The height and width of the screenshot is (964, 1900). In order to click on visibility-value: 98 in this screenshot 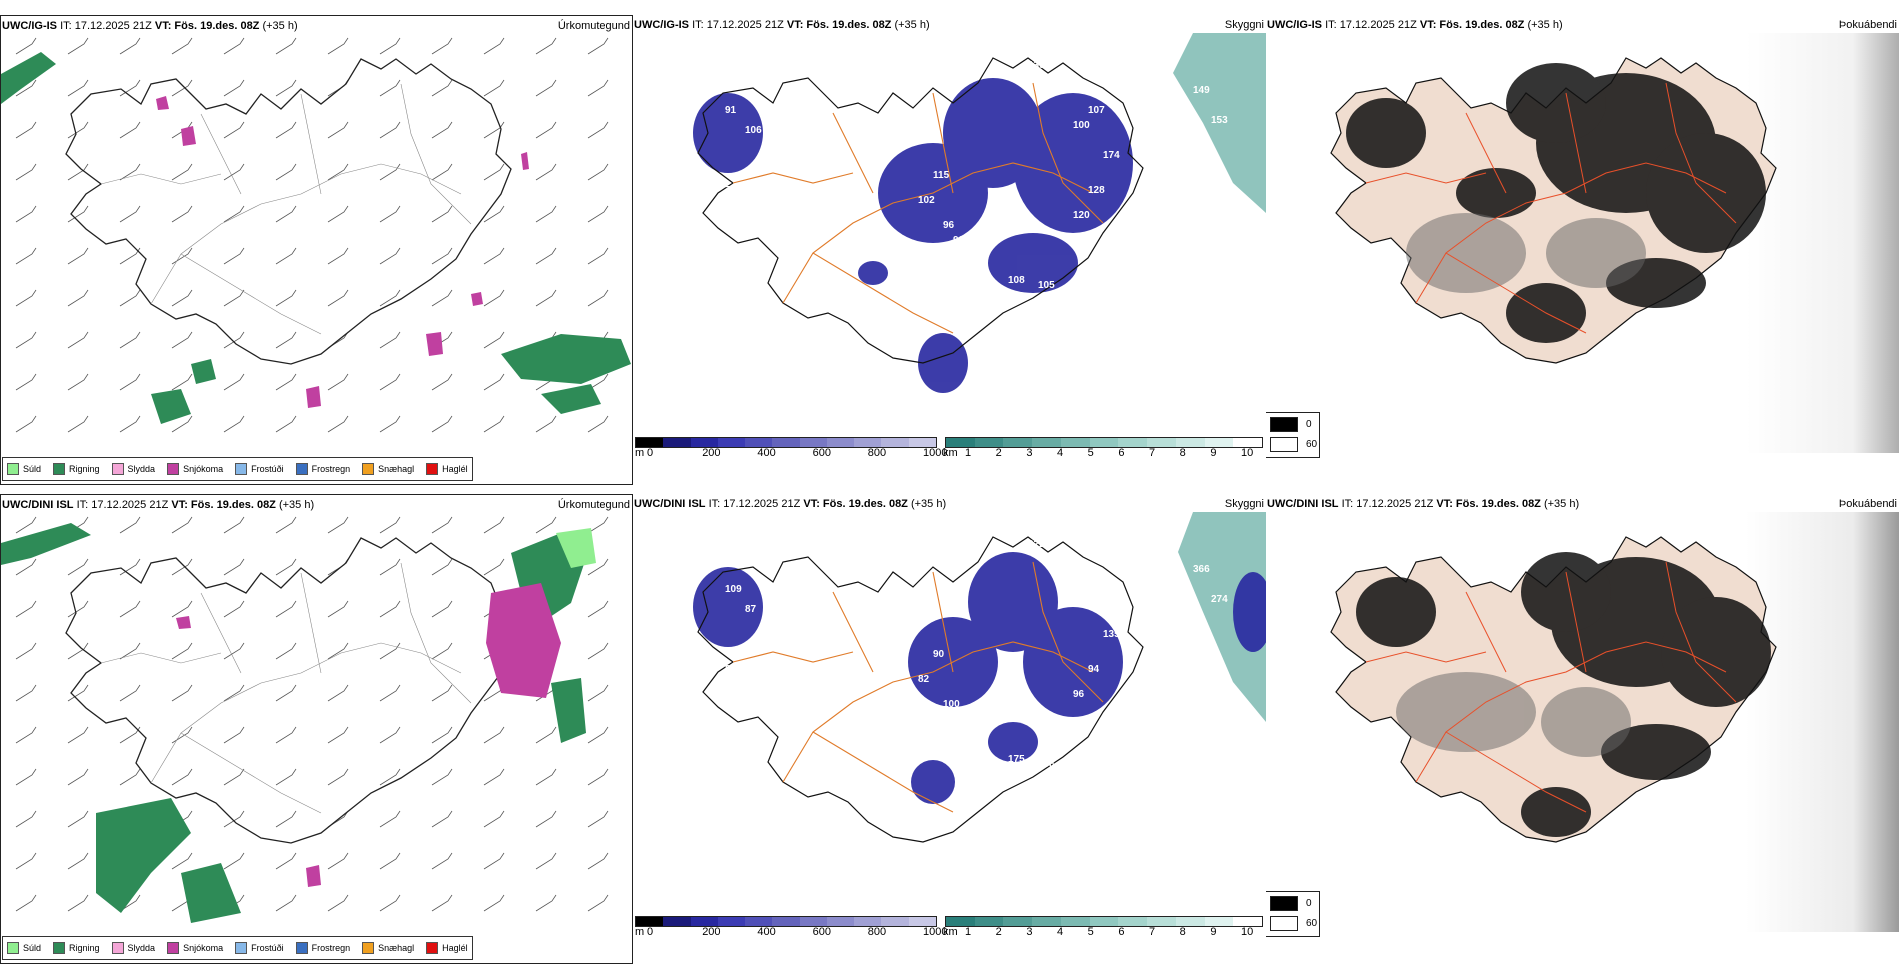, I will do `click(1079, 604)`.